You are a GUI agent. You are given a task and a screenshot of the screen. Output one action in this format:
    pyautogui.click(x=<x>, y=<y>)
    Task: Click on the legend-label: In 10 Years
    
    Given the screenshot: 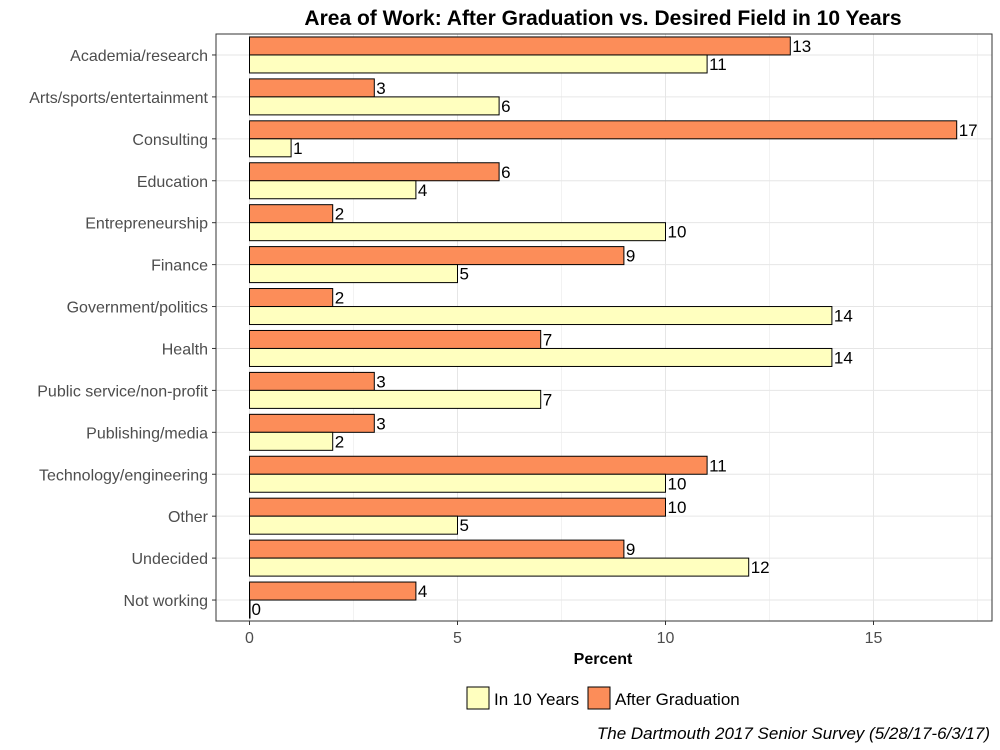 What is the action you would take?
    pyautogui.click(x=536, y=699)
    